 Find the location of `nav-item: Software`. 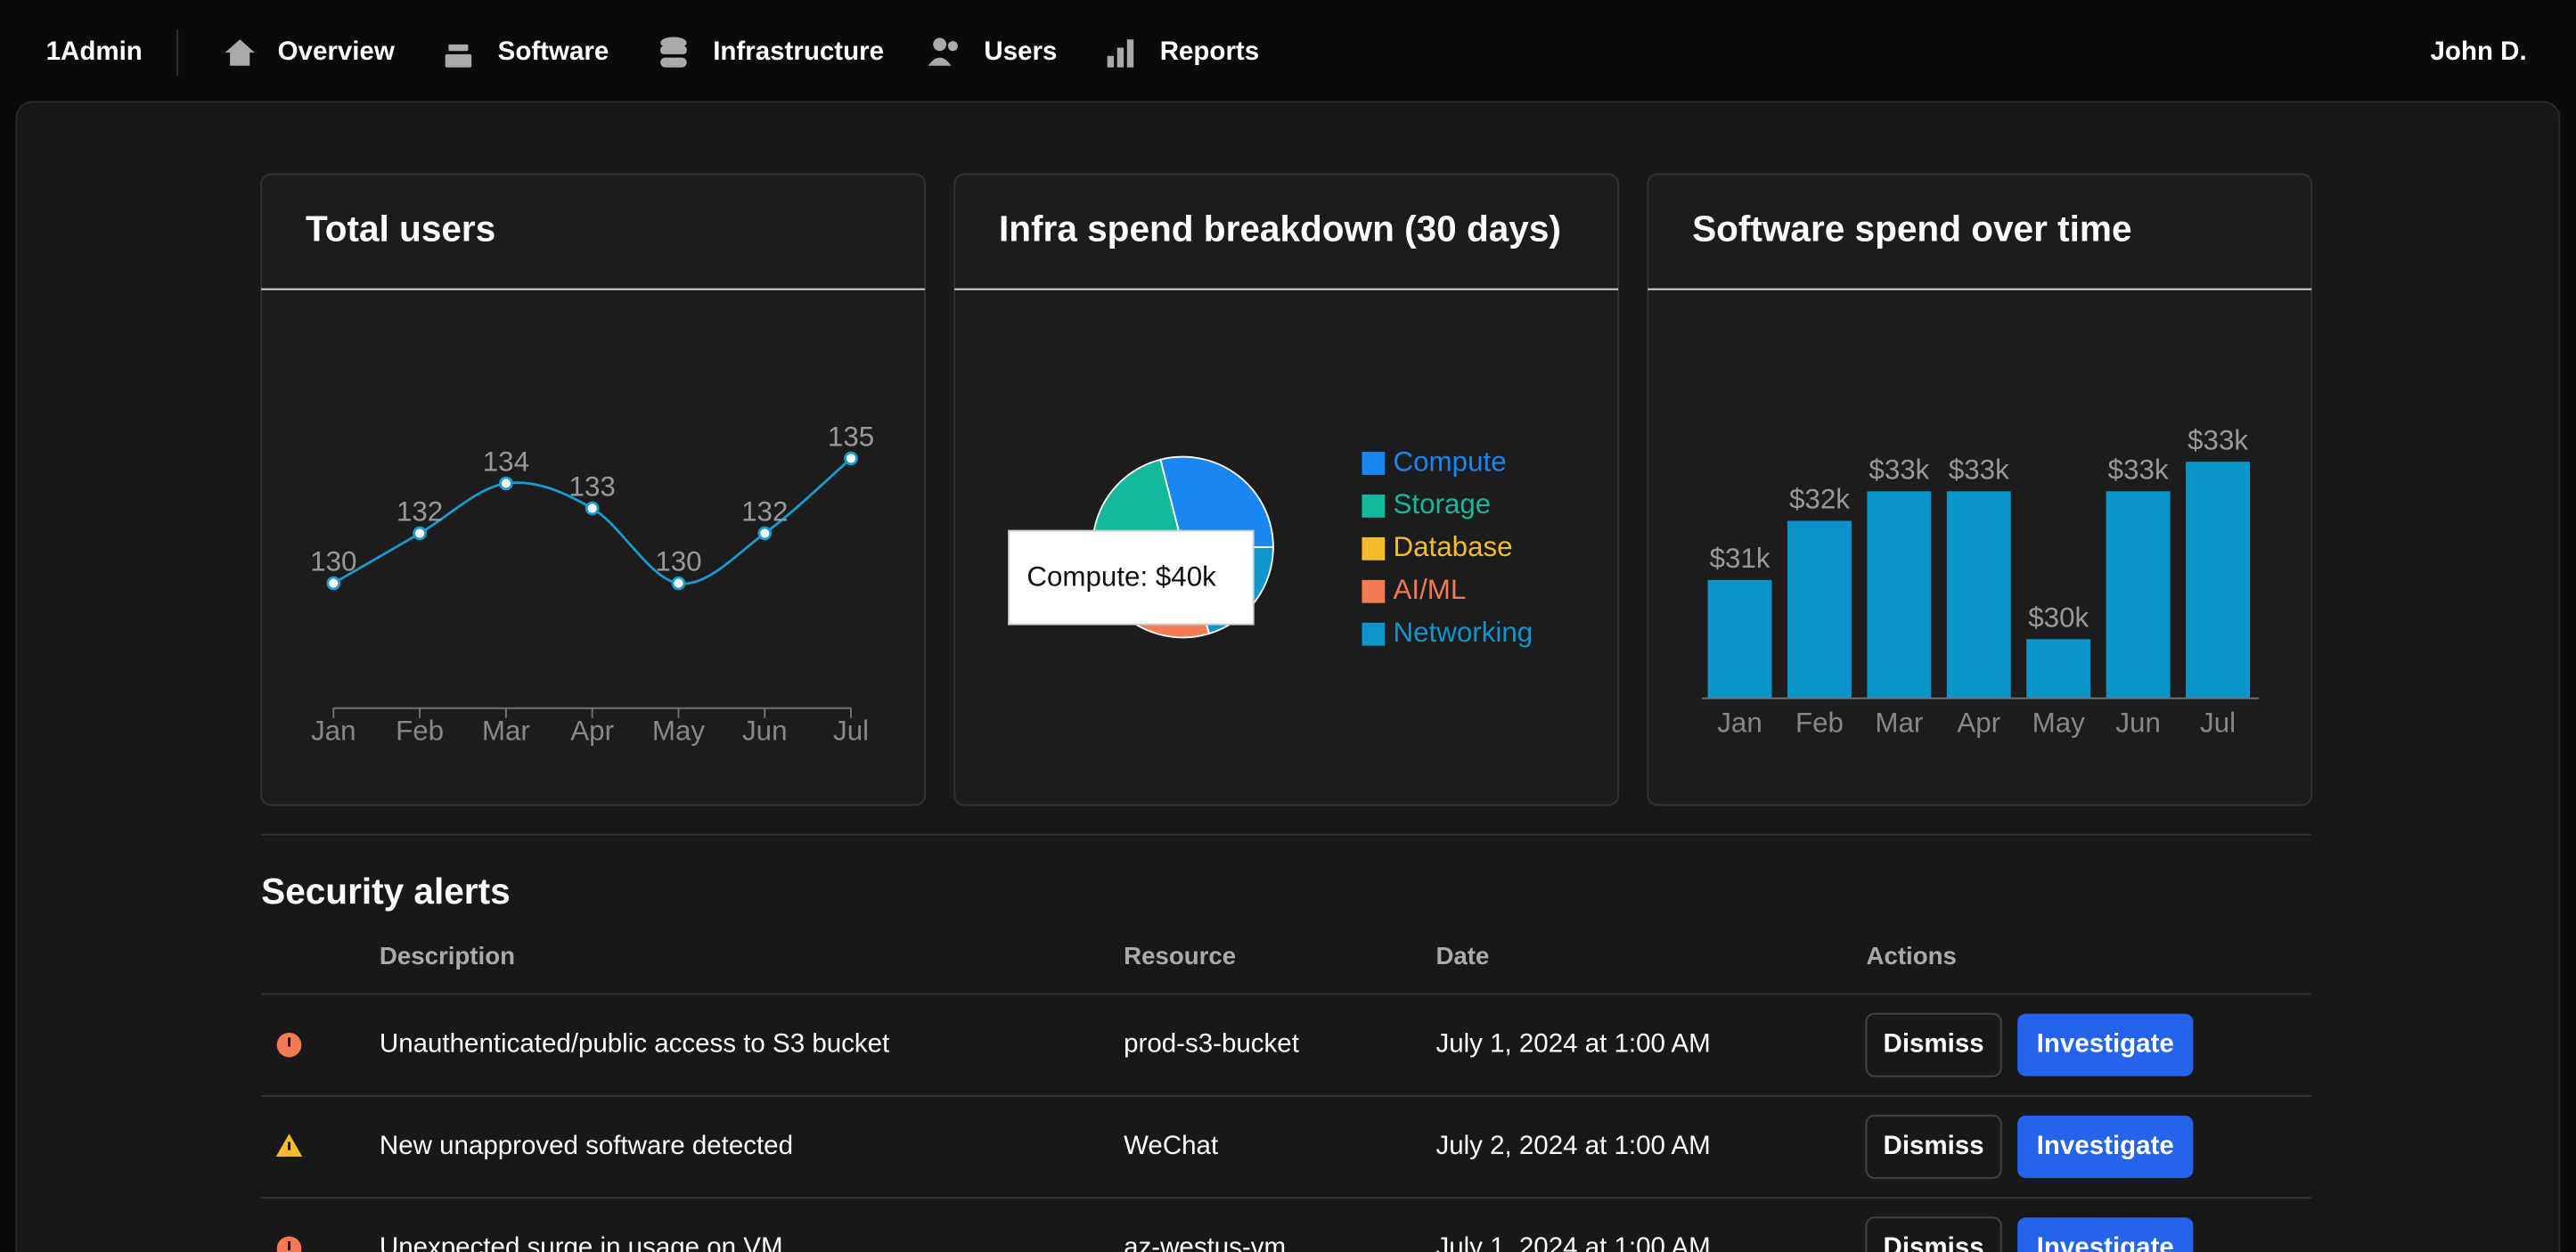

nav-item: Software is located at coordinates (553, 51).